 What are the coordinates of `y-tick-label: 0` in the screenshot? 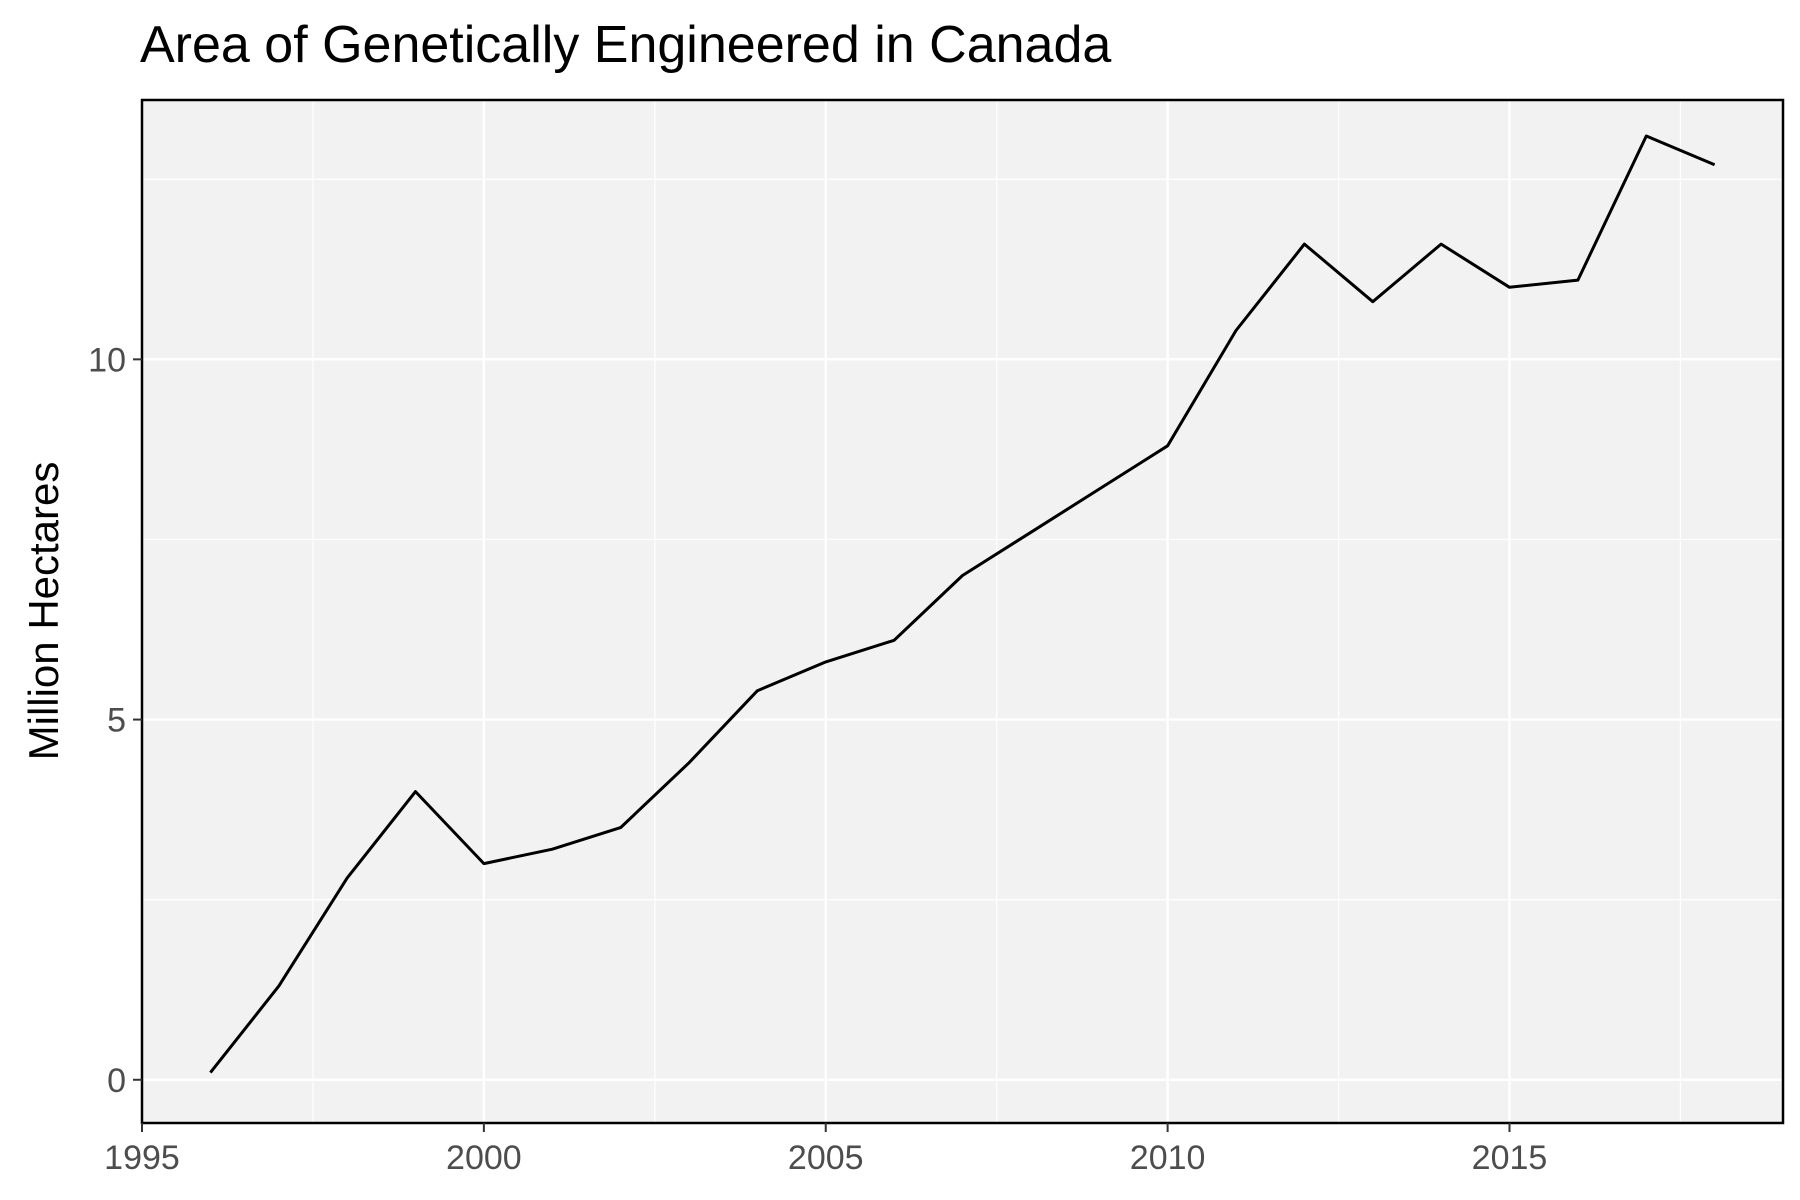 It's located at (116, 1081).